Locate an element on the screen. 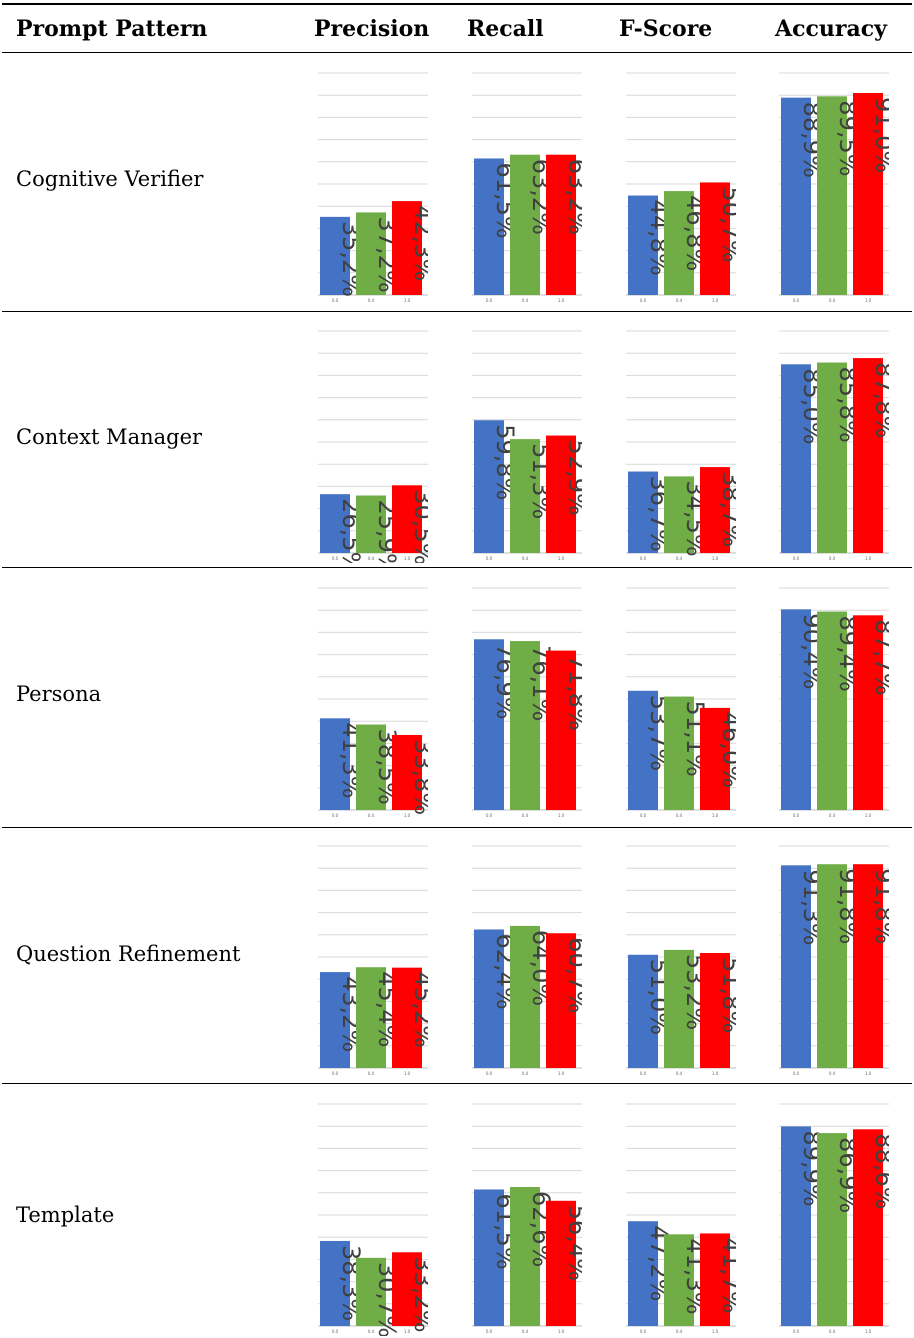  chart-svg: 89,9%0.086,9%0.488,6%1.0 is located at coordinates (834, 1212).